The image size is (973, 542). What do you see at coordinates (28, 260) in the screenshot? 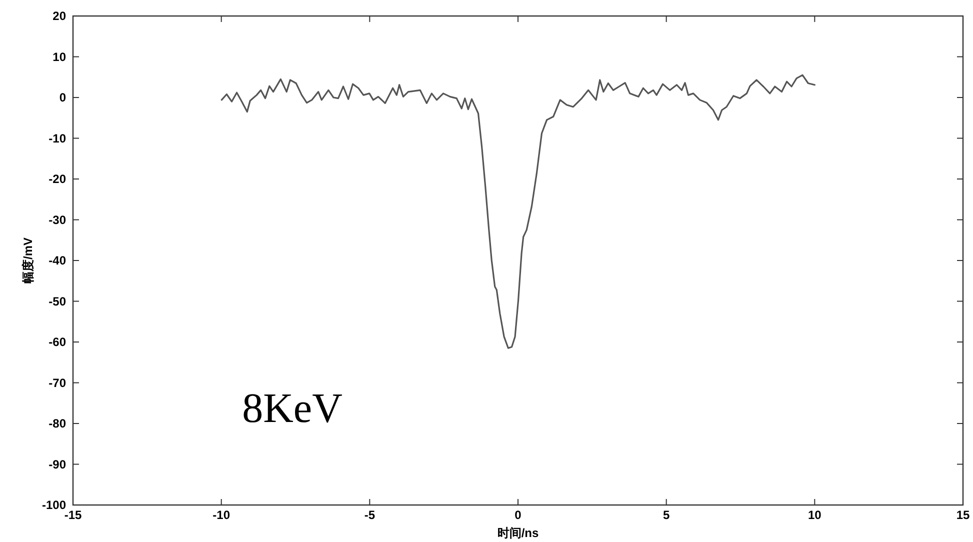
I see `y-axis-title: 幅度/mV` at bounding box center [28, 260].